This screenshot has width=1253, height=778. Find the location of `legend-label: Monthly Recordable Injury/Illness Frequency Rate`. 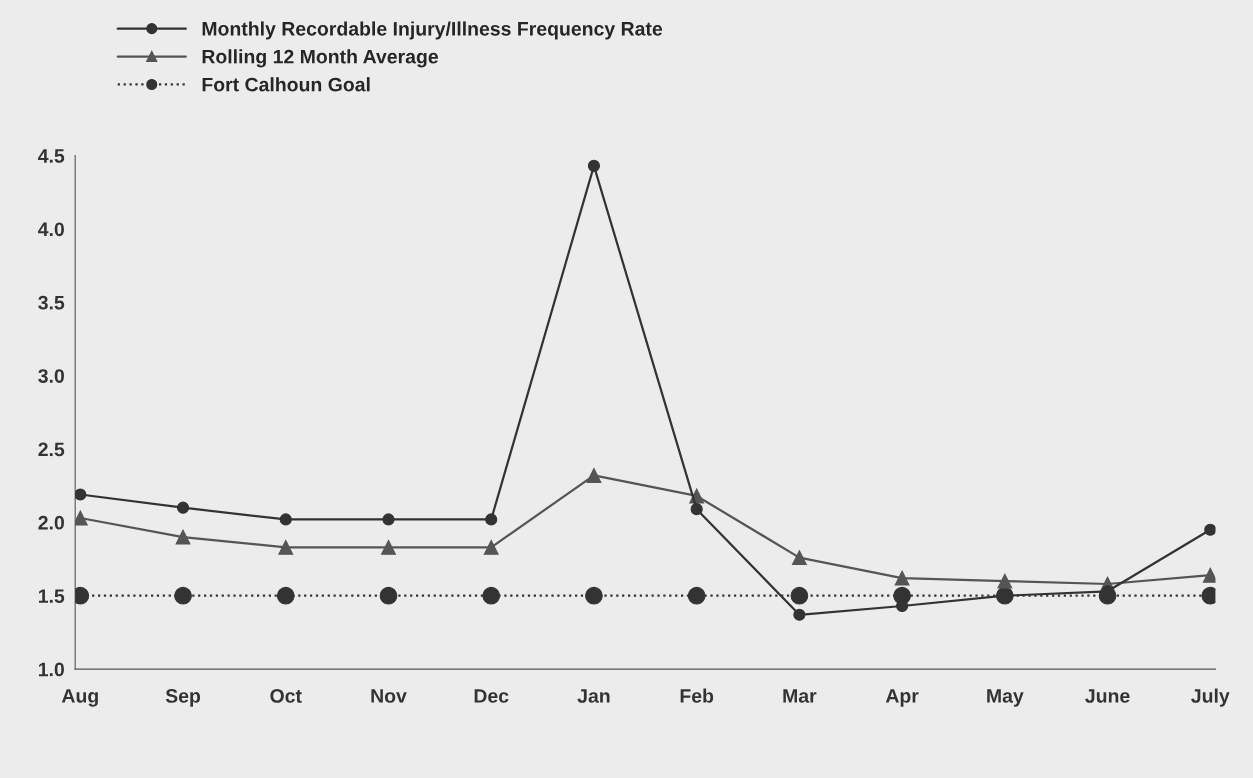

legend-label: Monthly Recordable Injury/Illness Frequency Rate is located at coordinates (432, 30).